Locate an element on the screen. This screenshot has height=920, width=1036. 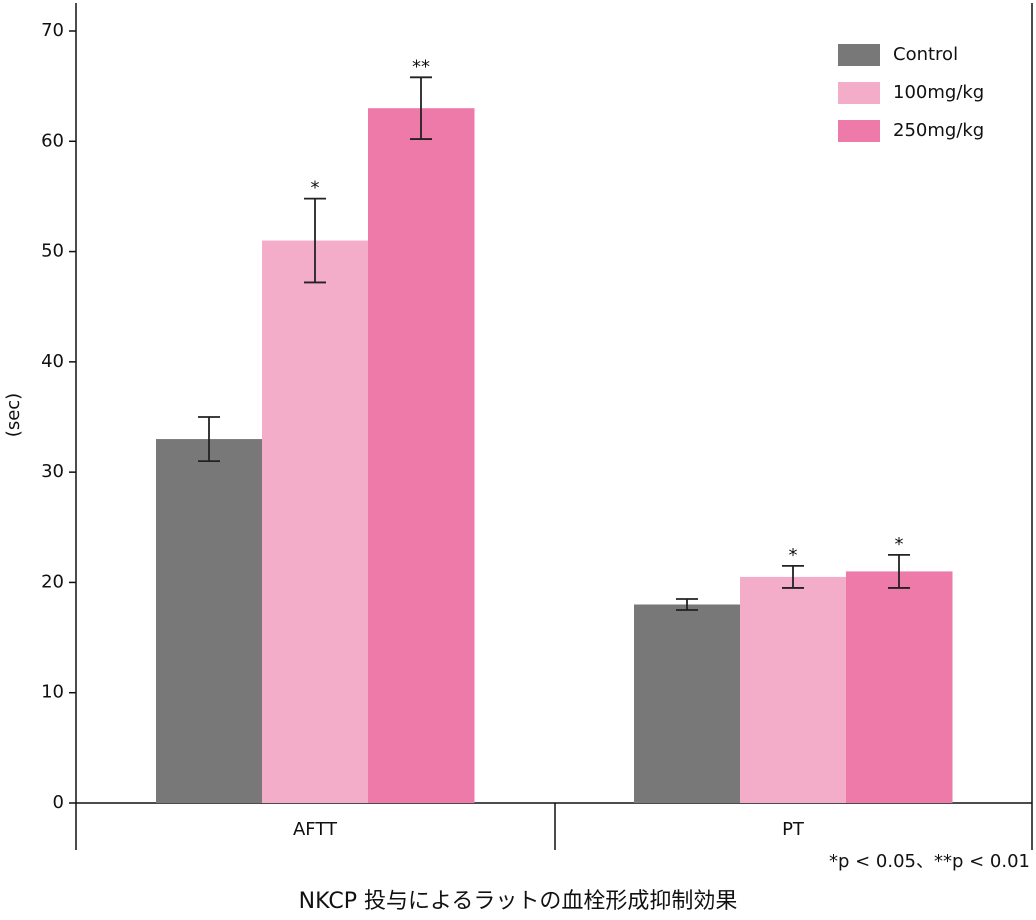
y-tick-label: 70 is located at coordinates (52, 30).